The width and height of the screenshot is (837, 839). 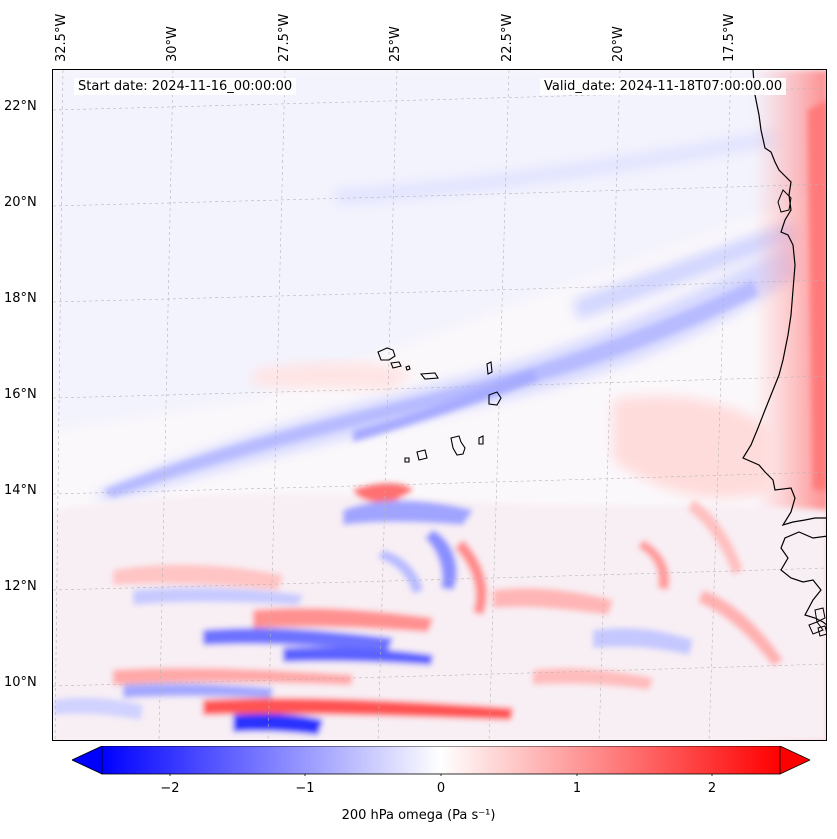 What do you see at coordinates (441, 788) in the screenshot?
I see `colorbar-tick-0: 0` at bounding box center [441, 788].